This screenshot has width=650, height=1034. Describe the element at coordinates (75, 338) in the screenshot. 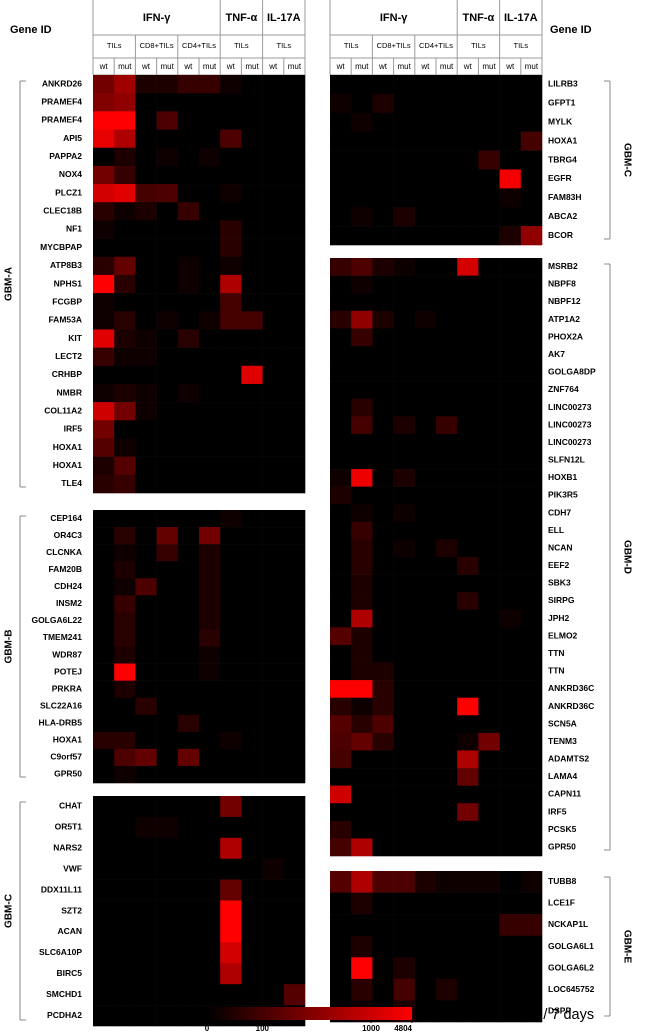

I see `gene-label: KIT` at that location.